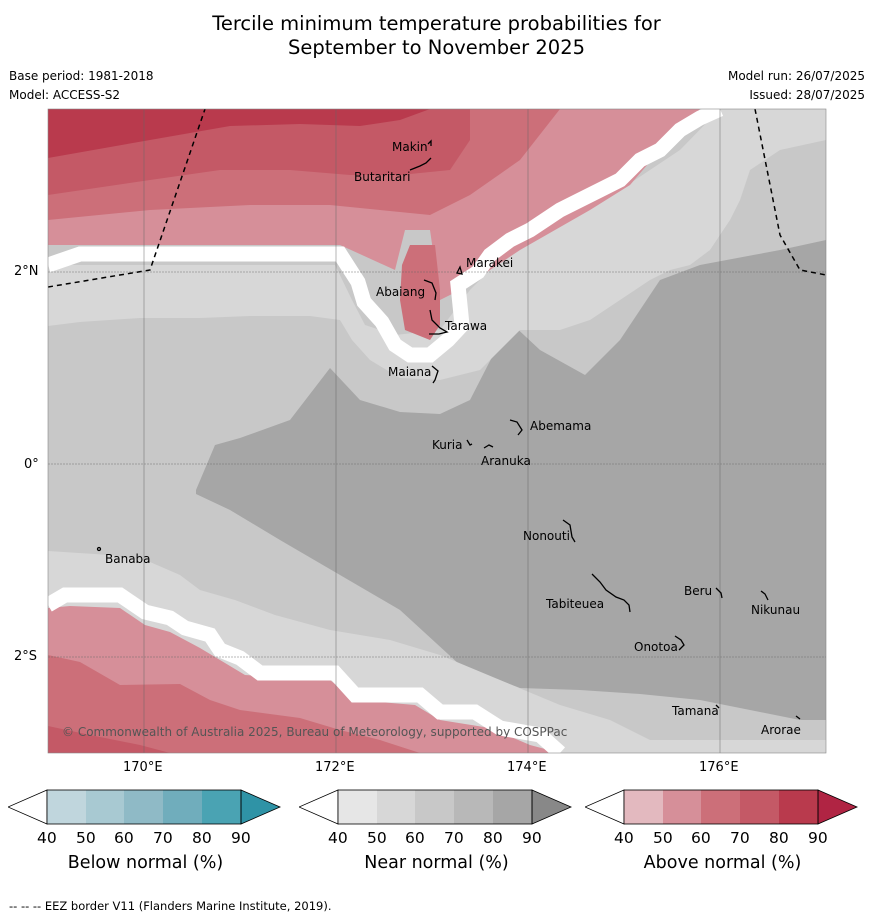 This screenshot has height=919, width=873. Describe the element at coordinates (605, 807) in the screenshot. I see `cbar-above-arrow-low` at that location.